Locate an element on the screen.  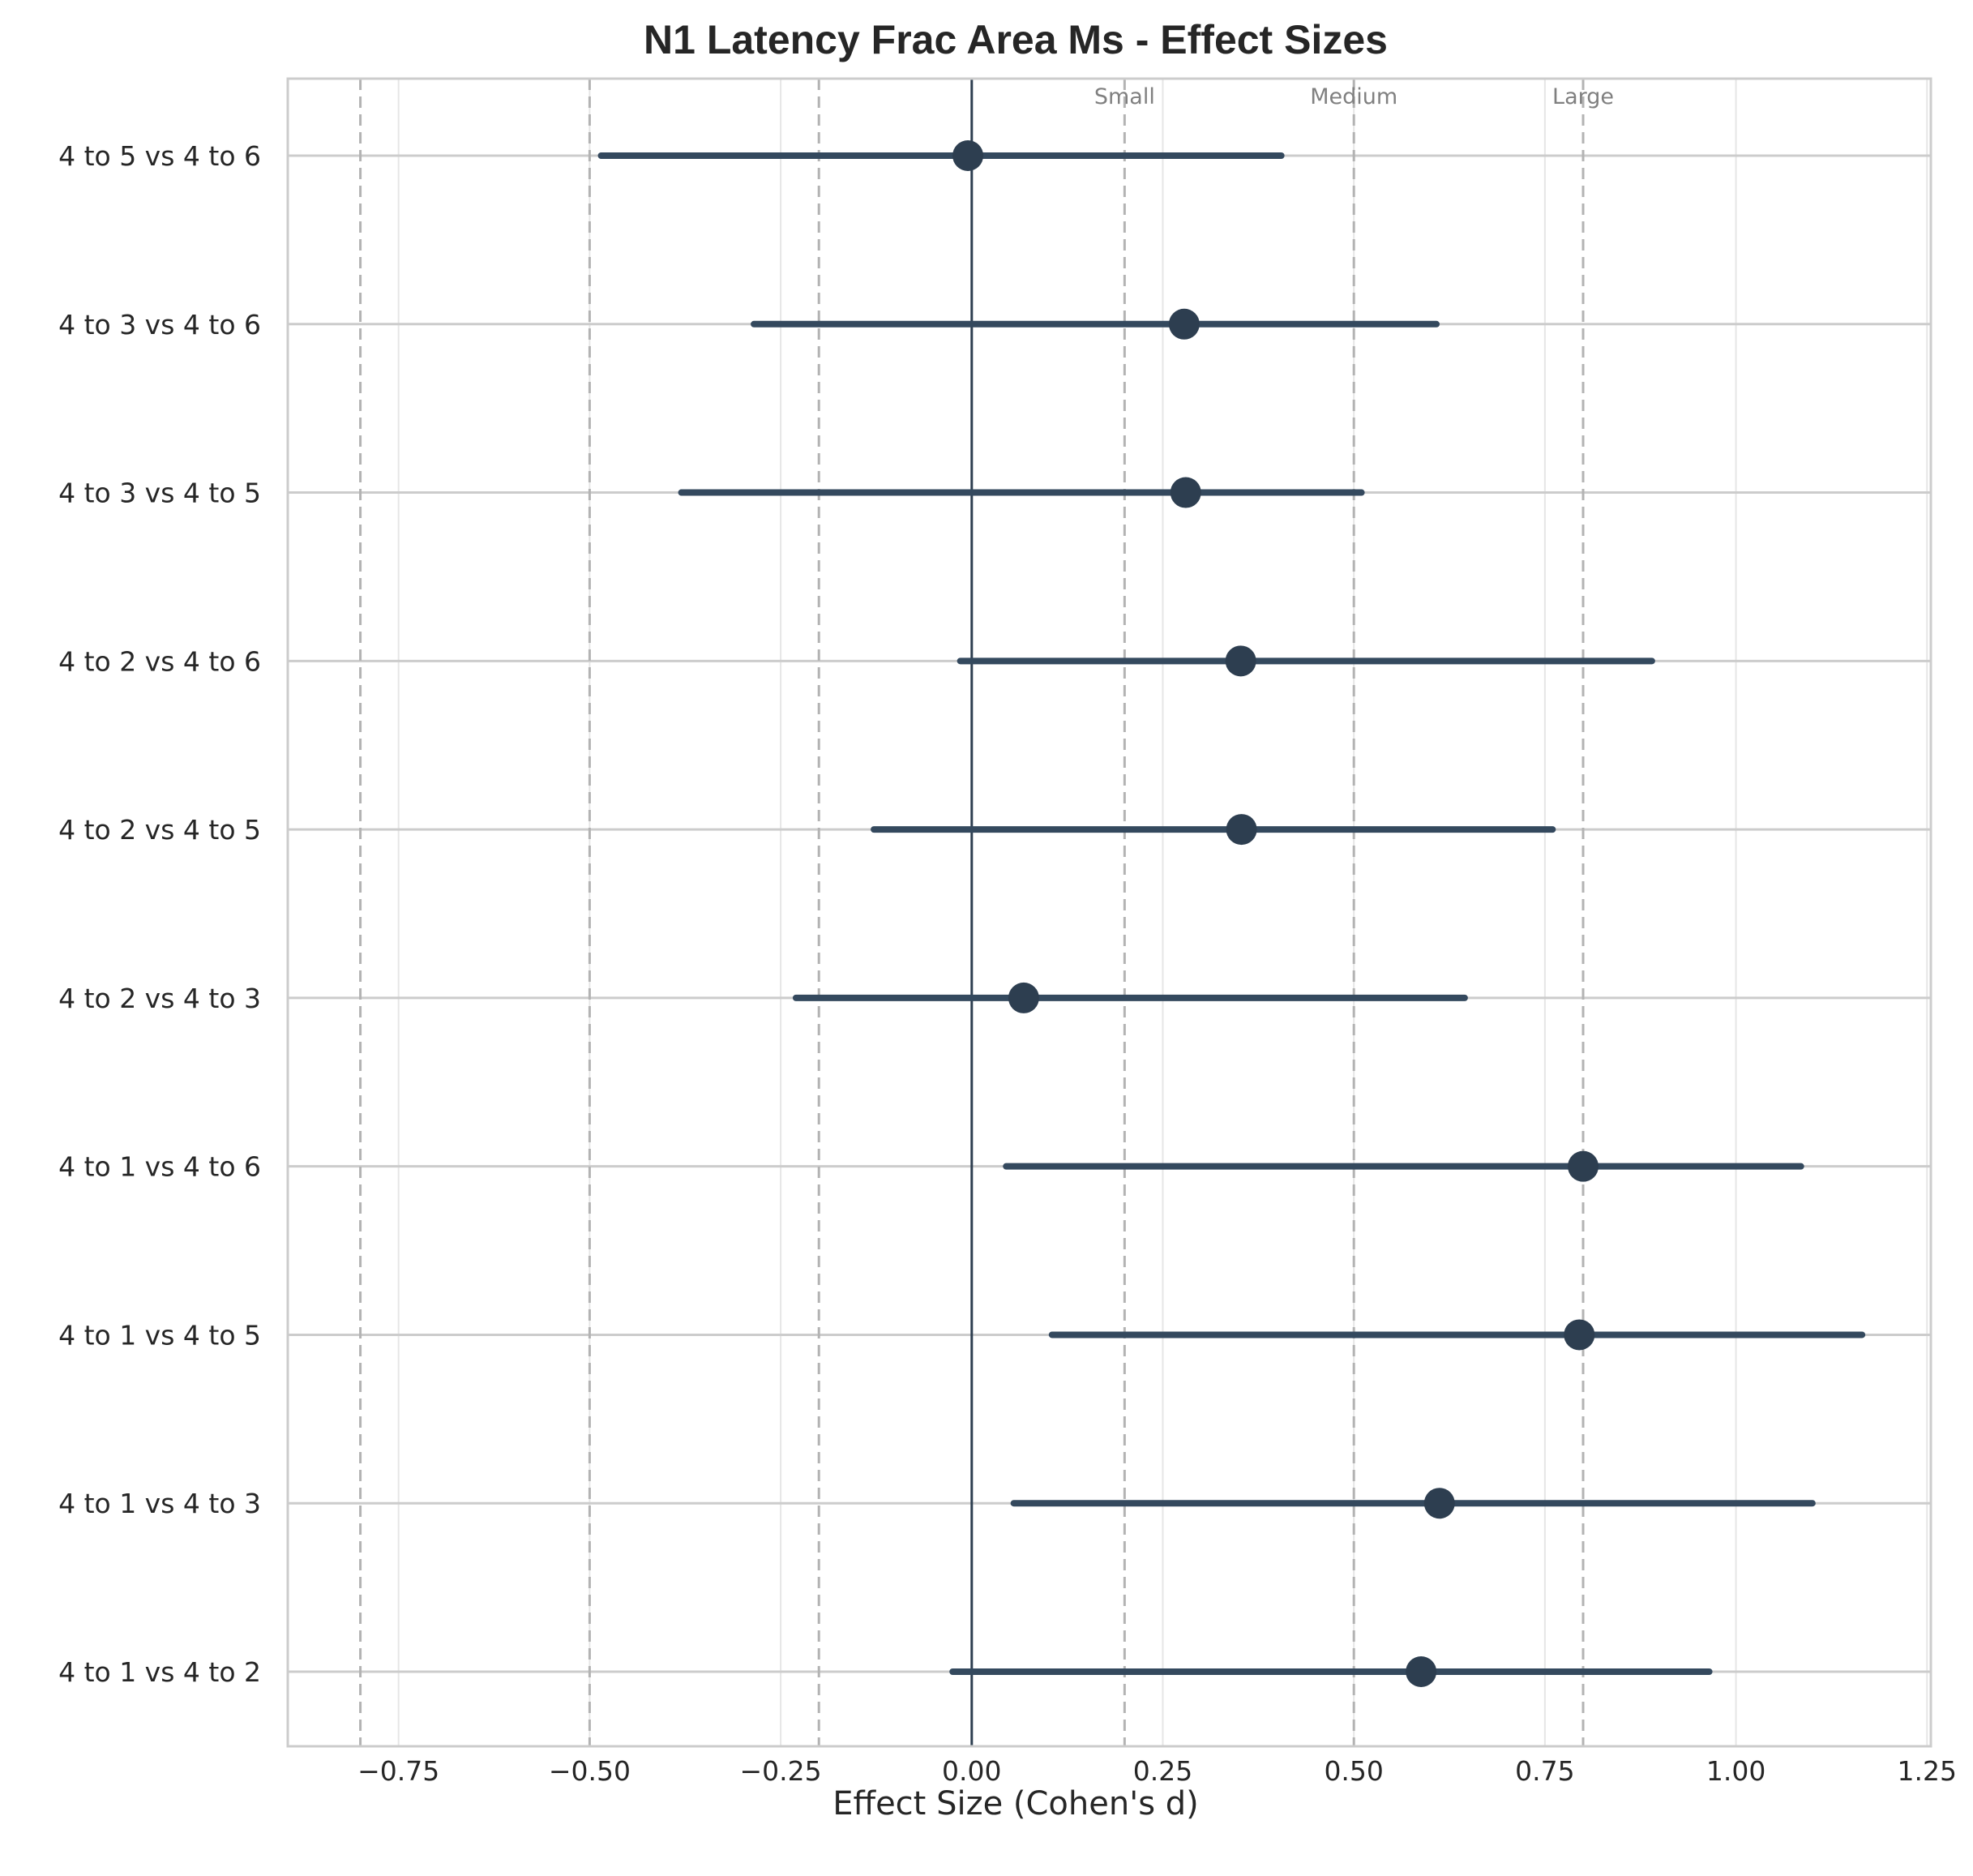
reference-label: Small is located at coordinates (1124, 96).